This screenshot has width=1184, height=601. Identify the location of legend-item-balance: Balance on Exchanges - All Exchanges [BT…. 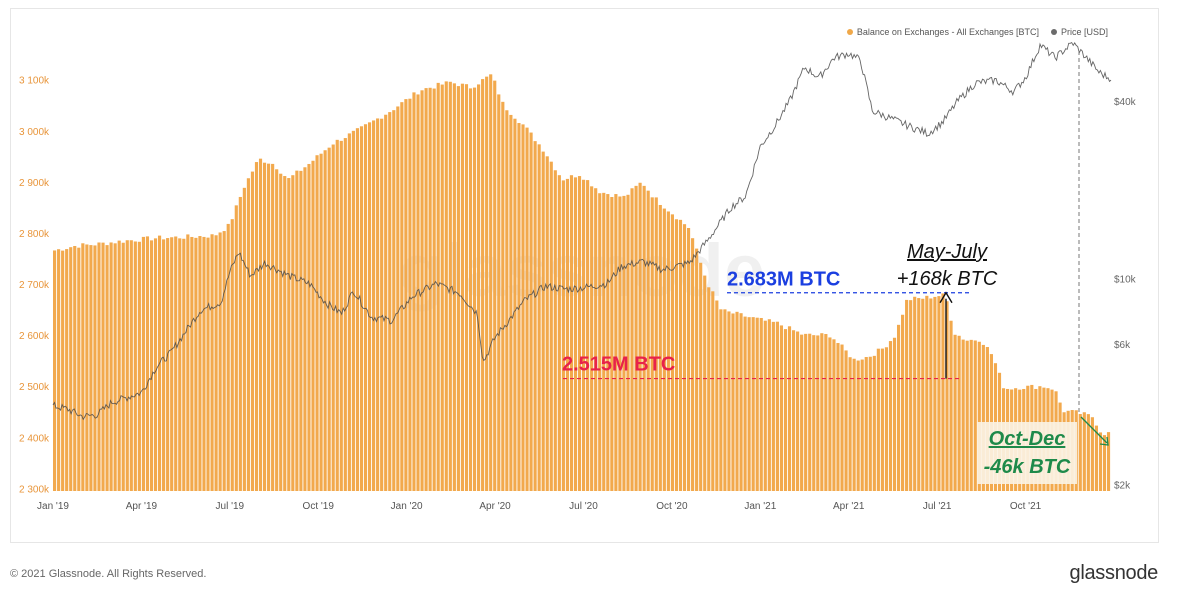
(942, 32).